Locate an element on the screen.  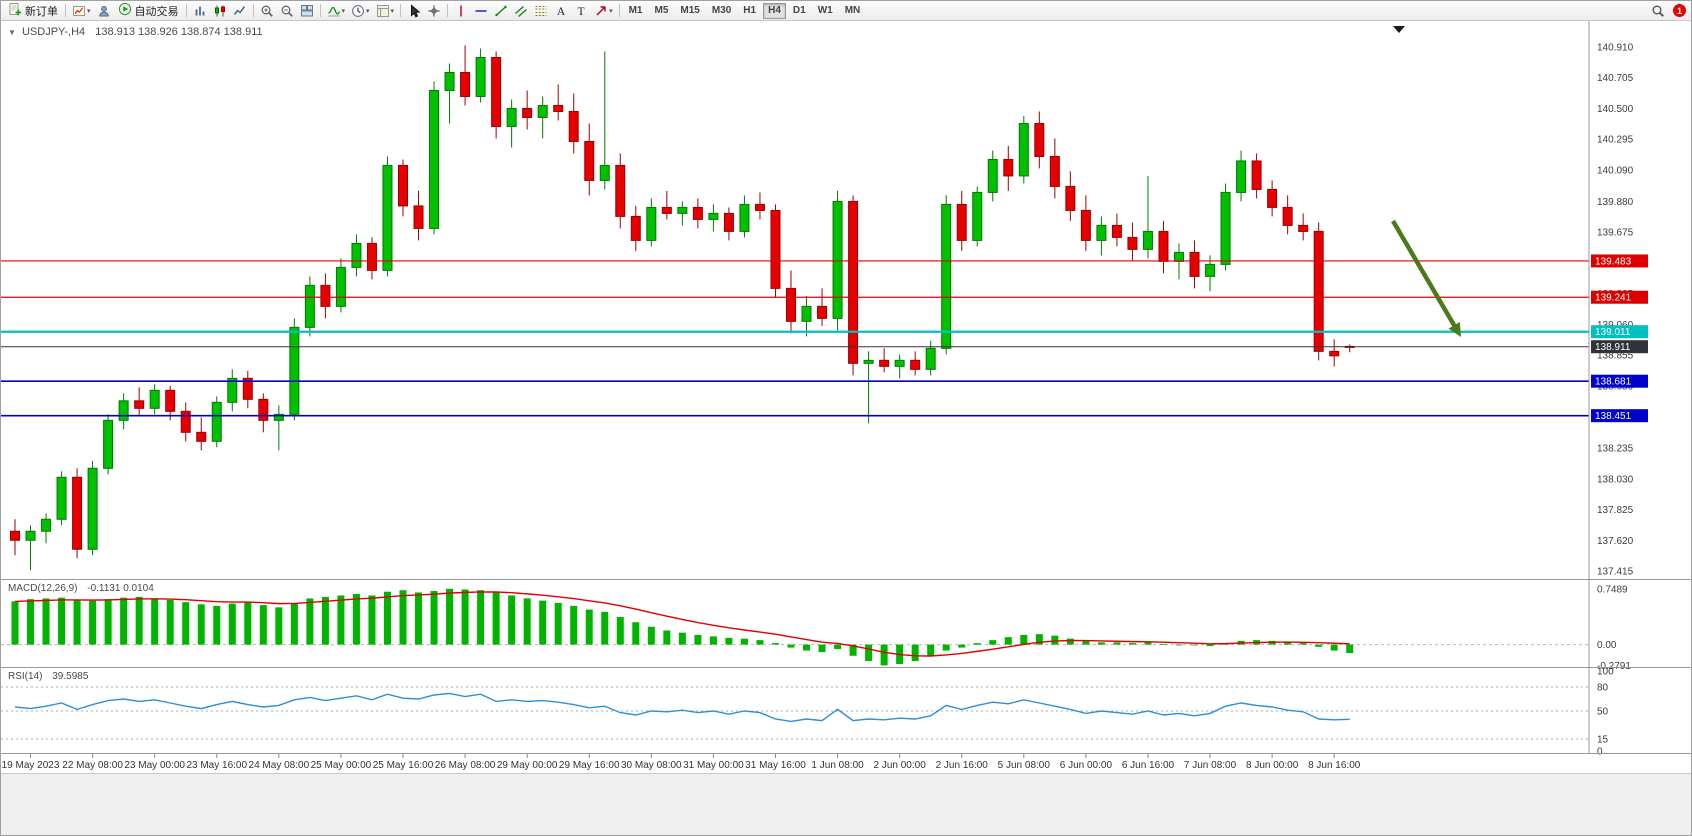
chart-shift-marker is located at coordinates (1399, 29).